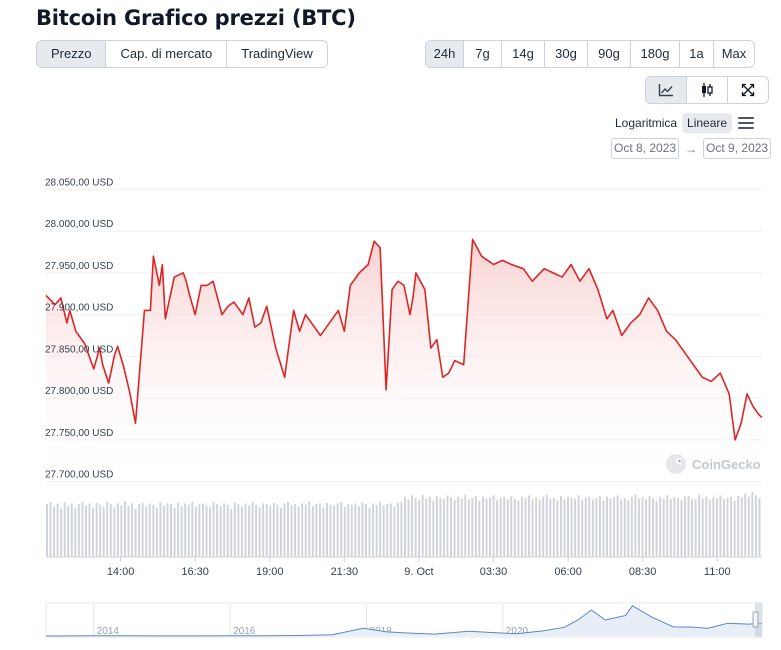 This screenshot has height=650, width=781. I want to click on range-max: Max, so click(733, 54).